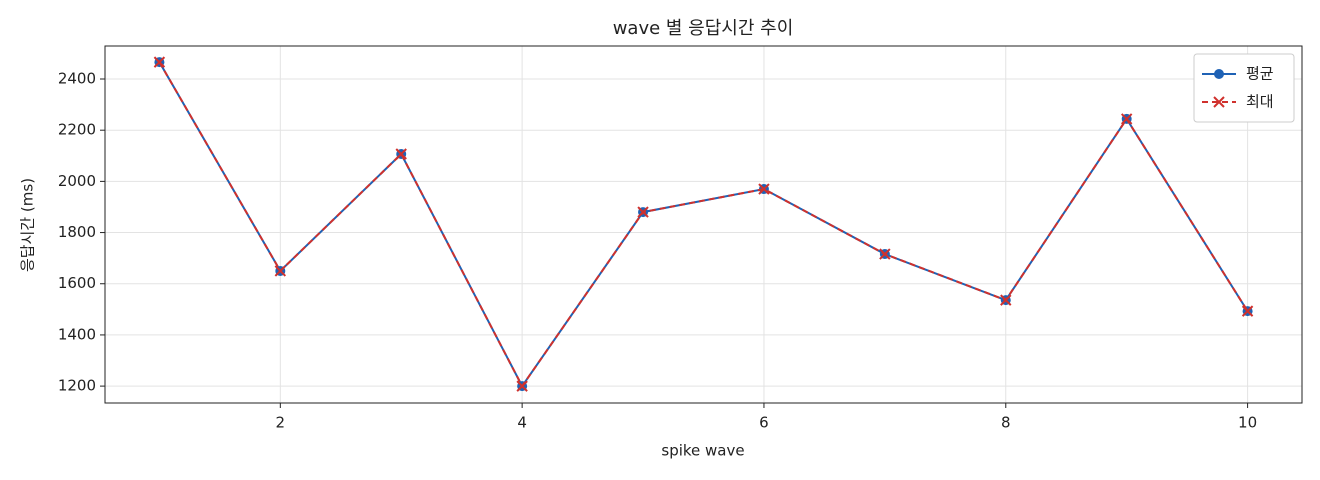 Image resolution: width=1320 pixels, height=480 pixels. Describe the element at coordinates (77, 181) in the screenshot. I see `y-tick-label: 2000` at that location.